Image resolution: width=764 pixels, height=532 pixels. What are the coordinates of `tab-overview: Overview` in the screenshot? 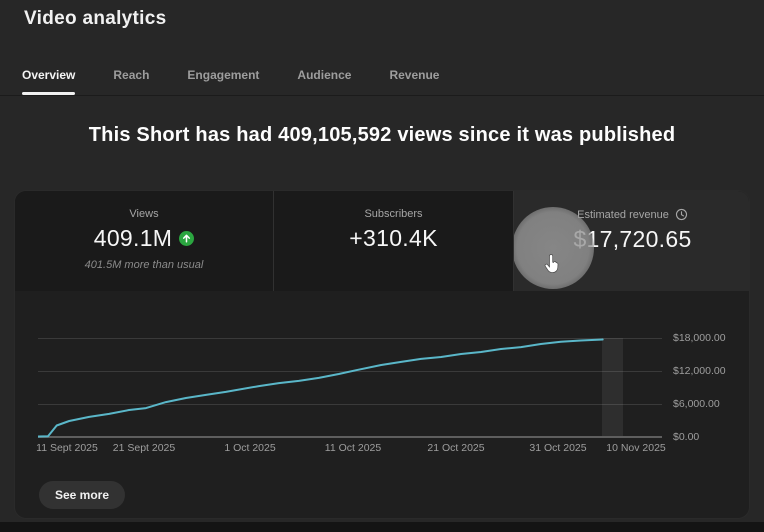 It's located at (49, 81).